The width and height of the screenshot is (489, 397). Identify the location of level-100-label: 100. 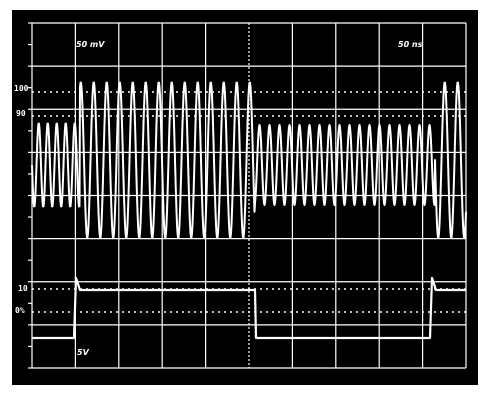
(21, 88).